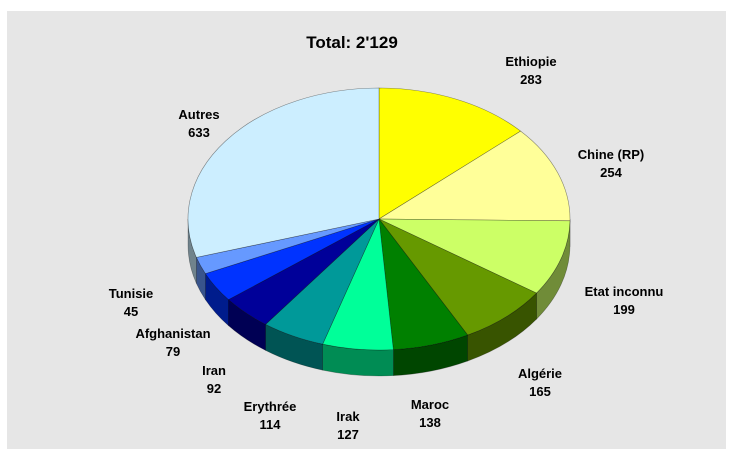 This screenshot has width=734, height=459. What do you see at coordinates (474, 256) in the screenshot?
I see `slice-etat-inconnu` at bounding box center [474, 256].